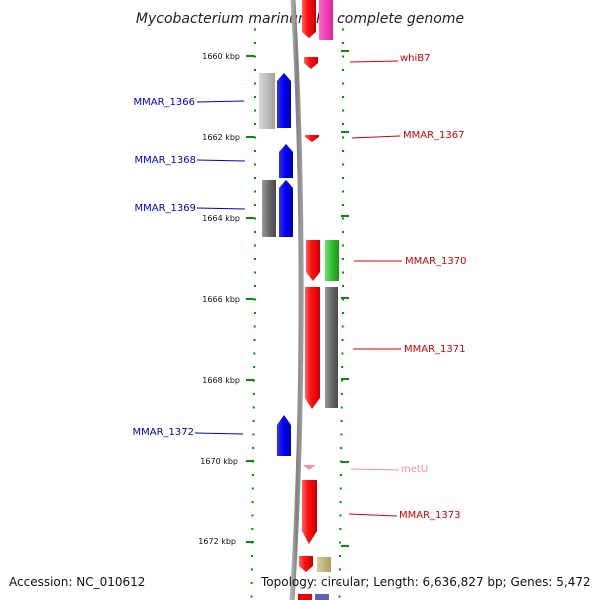 This screenshot has width=600, height=600. I want to click on genome-backbone, so click(296, 300).